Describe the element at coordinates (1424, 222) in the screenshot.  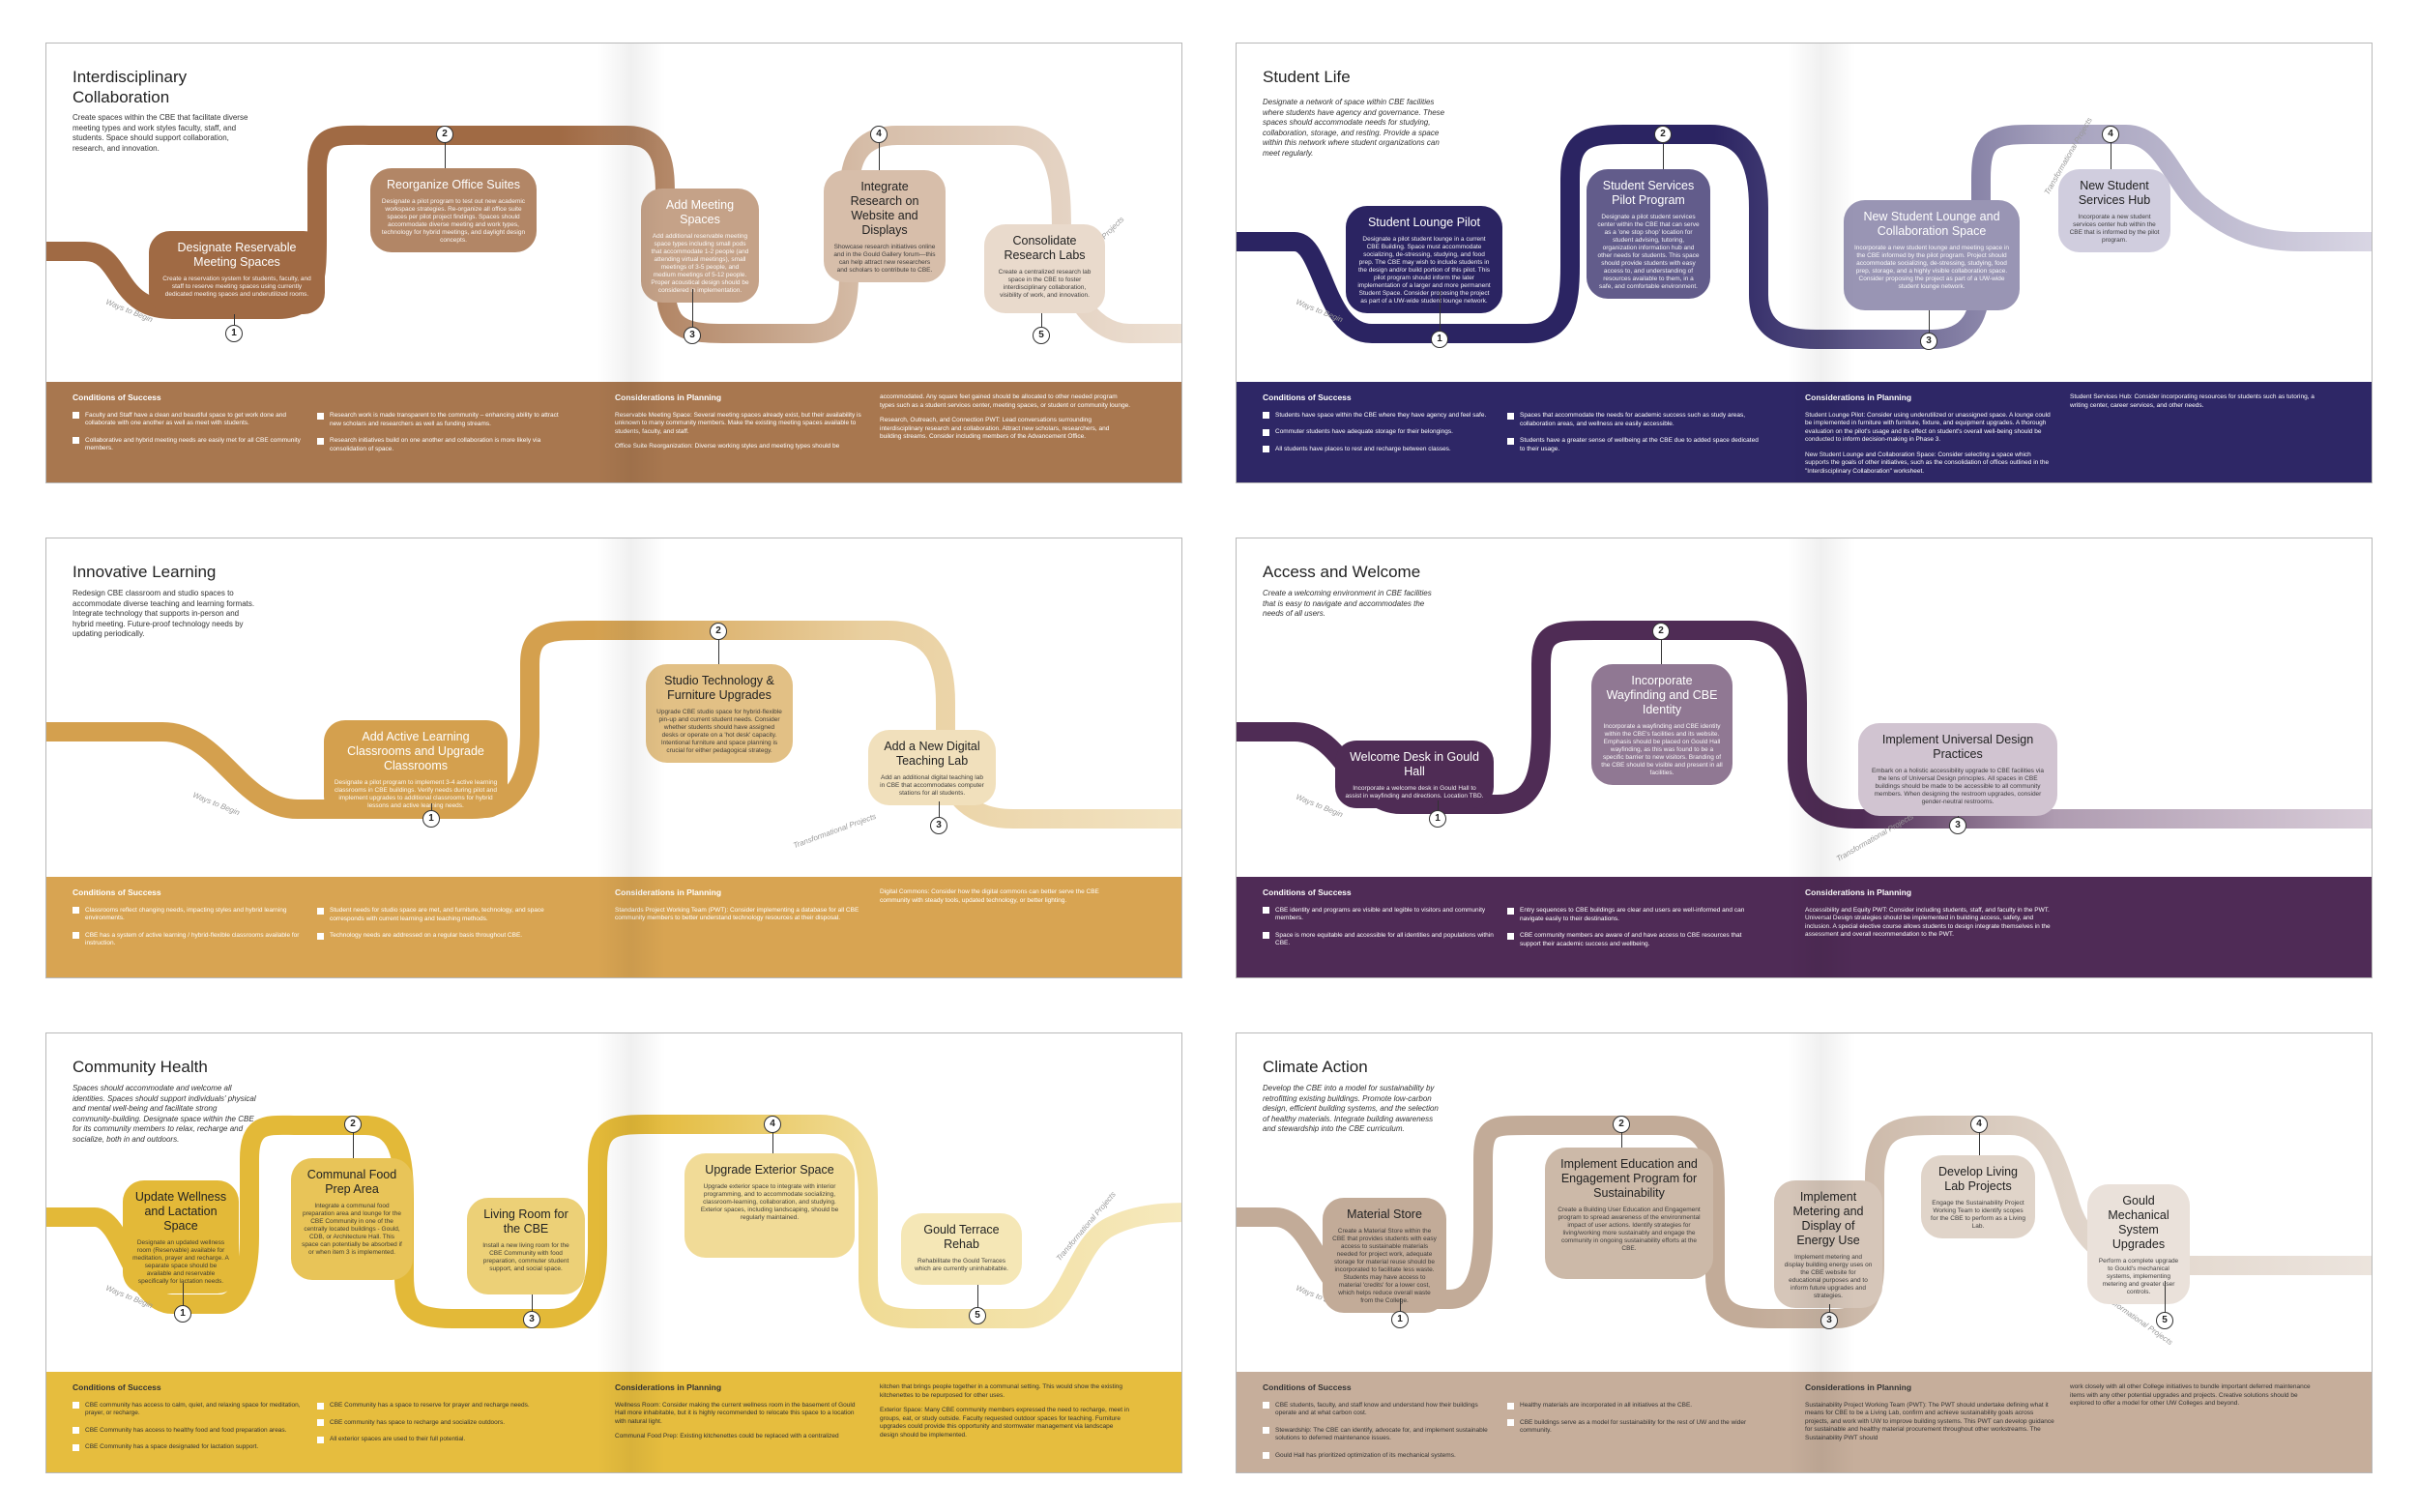
I see `step-title: Student Lounge Pilot` at that location.